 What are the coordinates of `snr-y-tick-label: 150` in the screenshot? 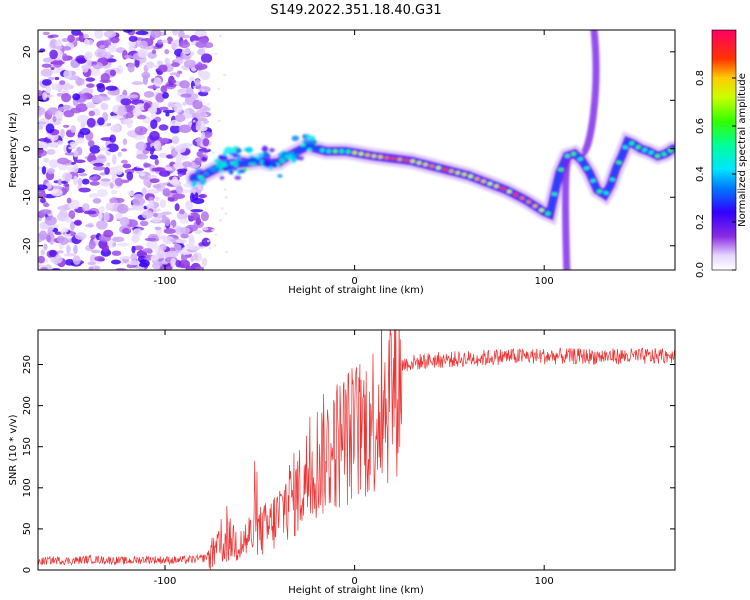 It's located at (27, 446).